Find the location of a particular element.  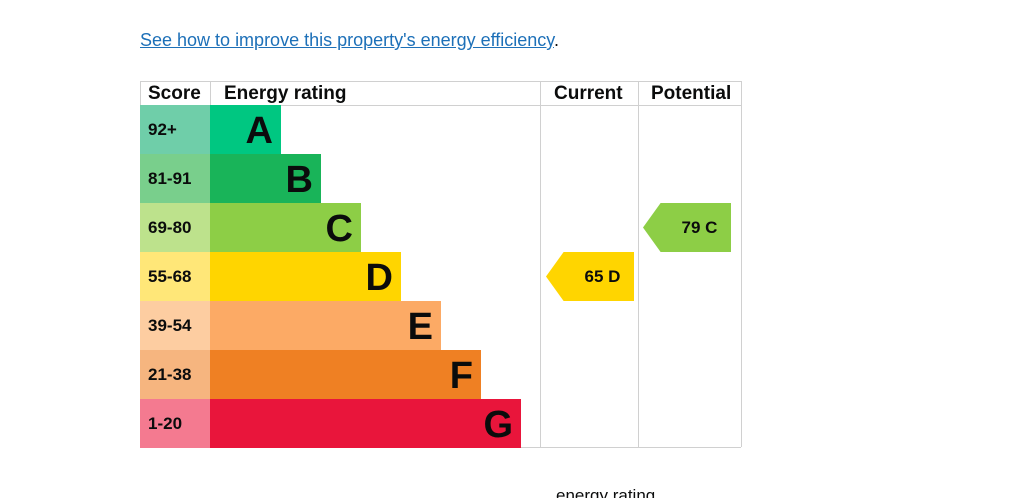

rating-band-g: G is located at coordinates (365, 423).